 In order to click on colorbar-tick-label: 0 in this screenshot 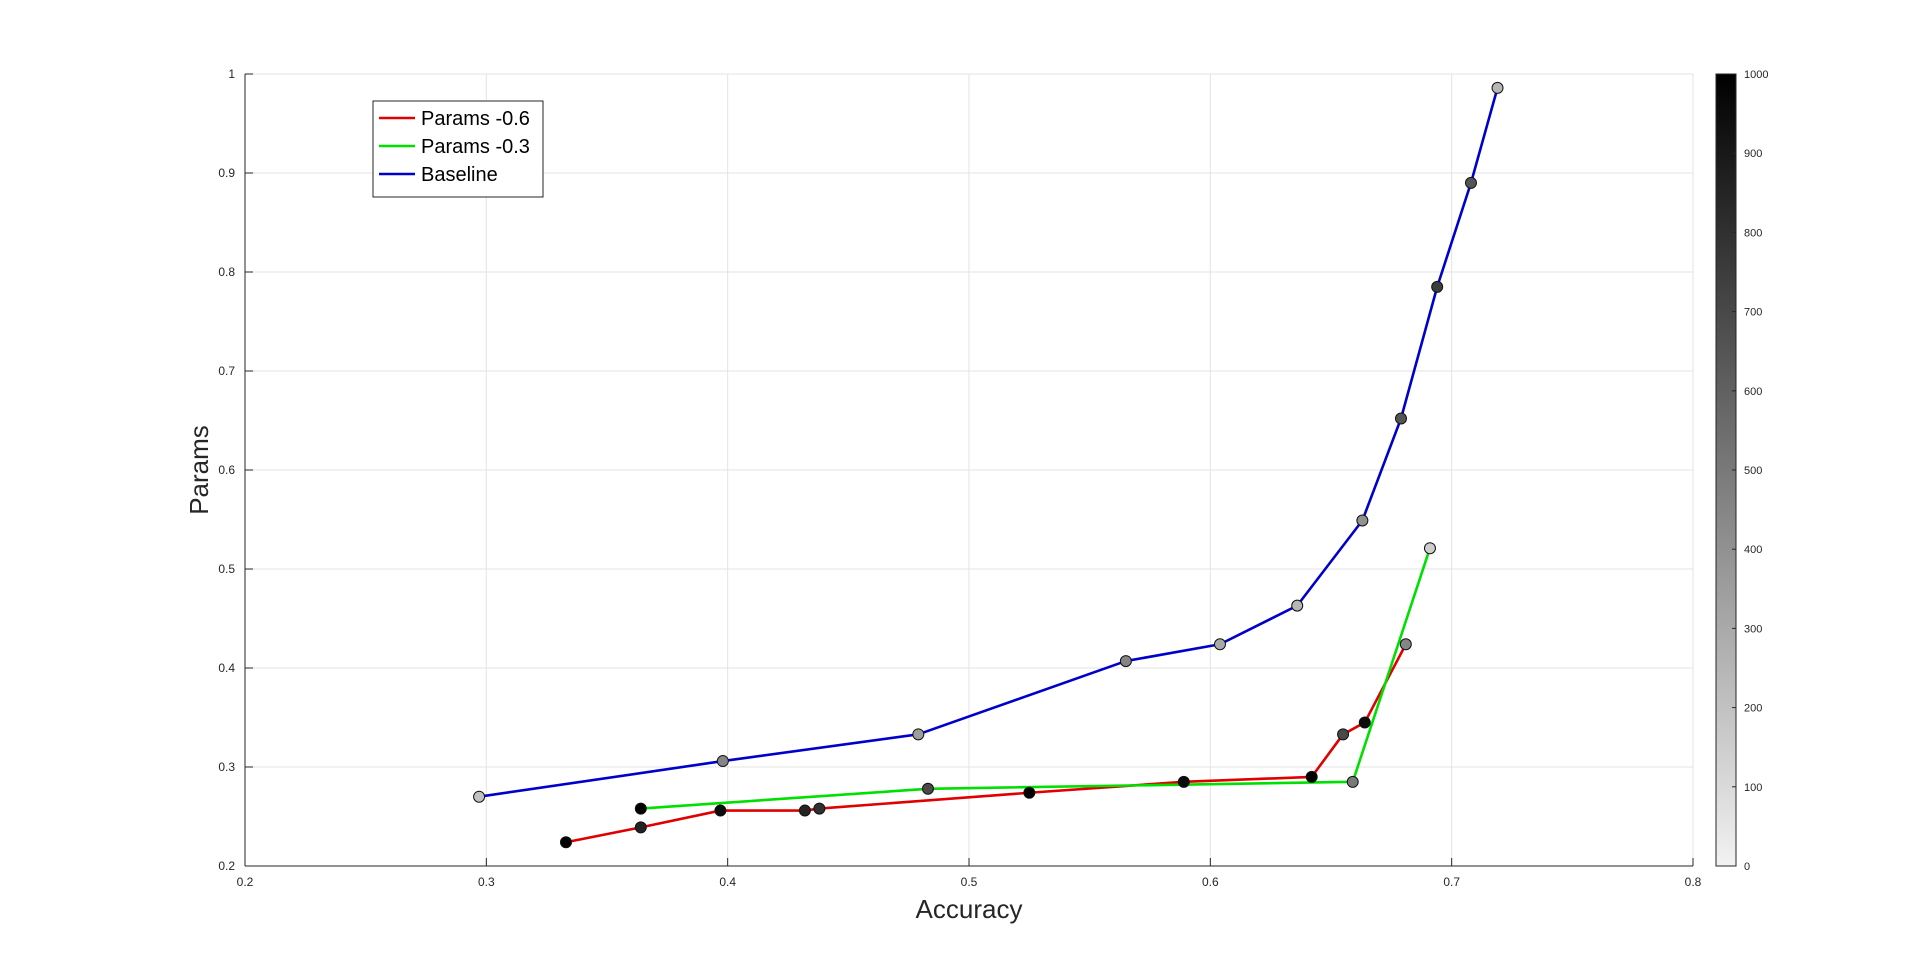, I will do `click(1747, 867)`.